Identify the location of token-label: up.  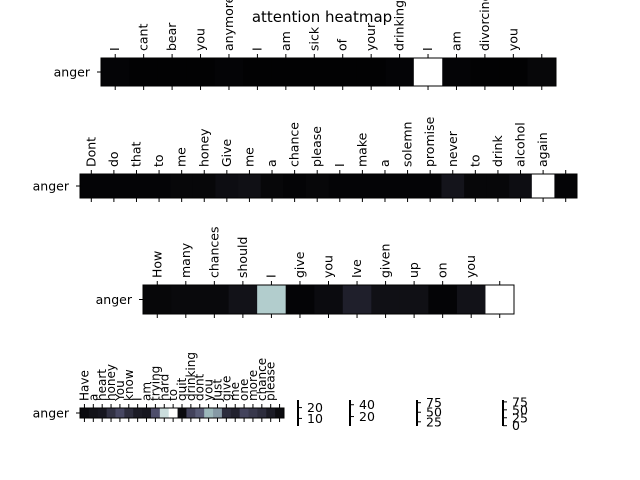
(413, 270).